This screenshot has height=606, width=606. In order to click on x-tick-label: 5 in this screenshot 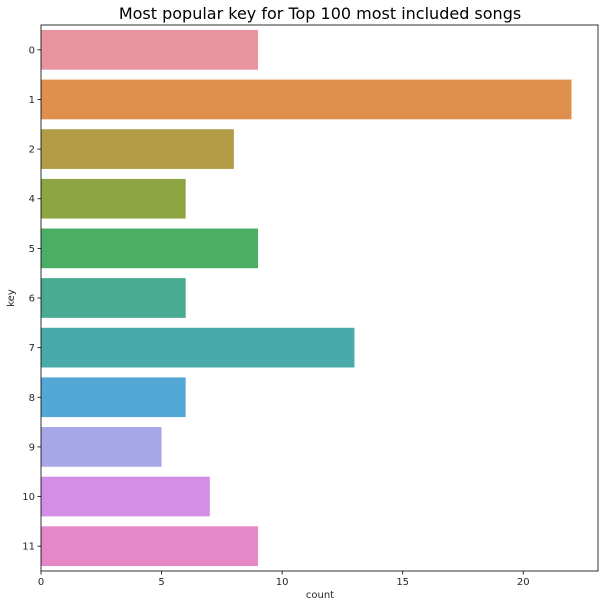, I will do `click(161, 582)`.